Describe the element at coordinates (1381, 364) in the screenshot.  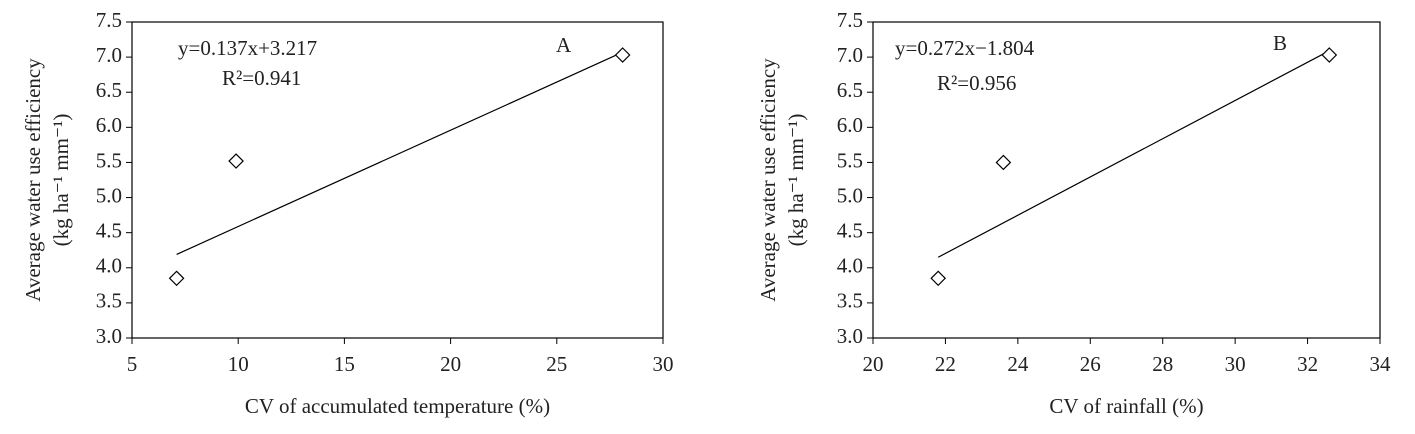
I see `x-tick-label: 34` at that location.